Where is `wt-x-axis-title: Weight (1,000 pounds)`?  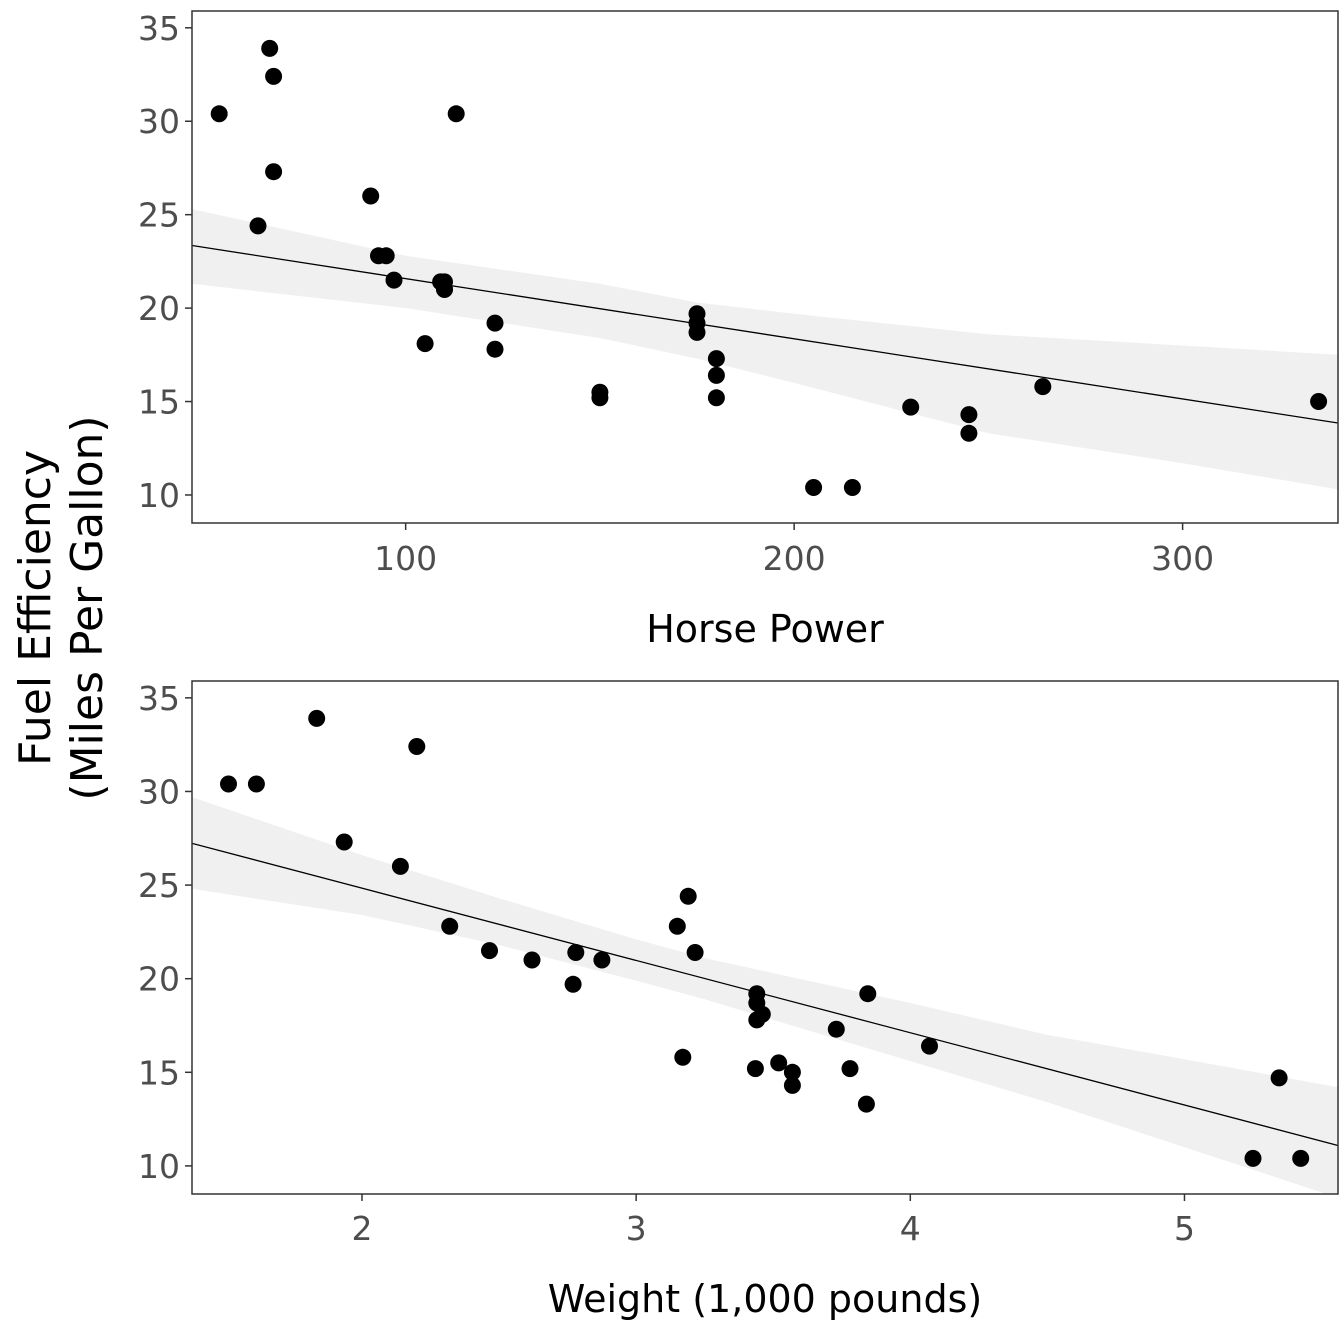 wt-x-axis-title: Weight (1,000 pounds) is located at coordinates (765, 1299).